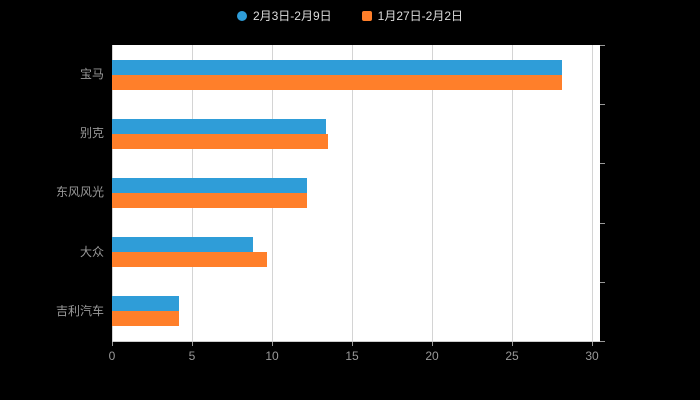 This screenshot has width=700, height=400. Describe the element at coordinates (182, 245) in the screenshot. I see `bar-大众-2月3日-2月9日` at that location.